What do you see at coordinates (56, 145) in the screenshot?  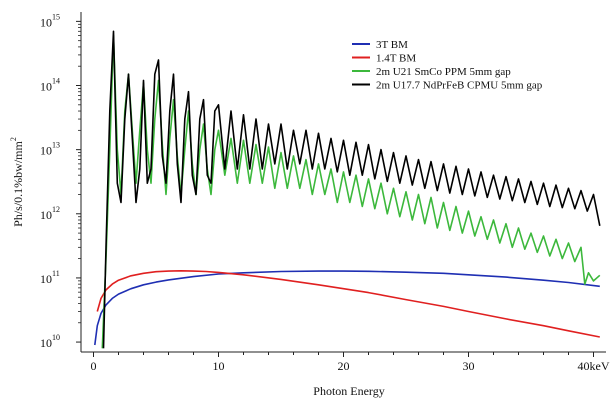 I see `y-tick-exp: 13` at bounding box center [56, 145].